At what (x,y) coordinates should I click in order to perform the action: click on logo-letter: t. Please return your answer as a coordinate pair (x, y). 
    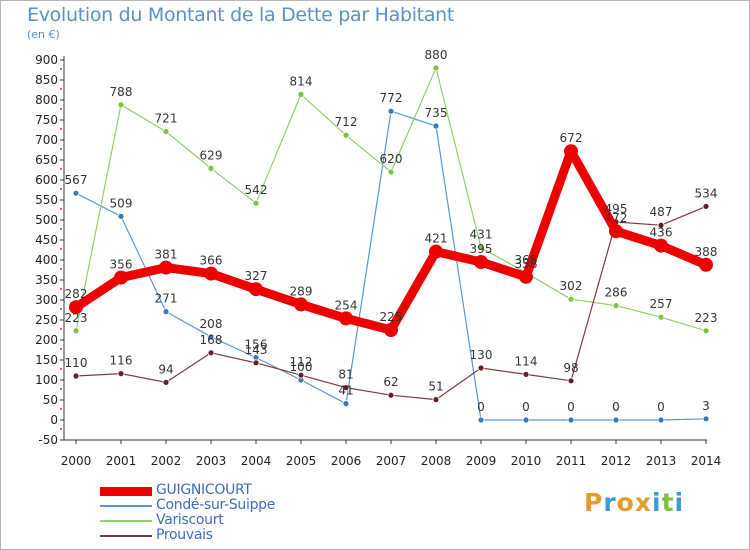
    Looking at the image, I should click on (668, 502).